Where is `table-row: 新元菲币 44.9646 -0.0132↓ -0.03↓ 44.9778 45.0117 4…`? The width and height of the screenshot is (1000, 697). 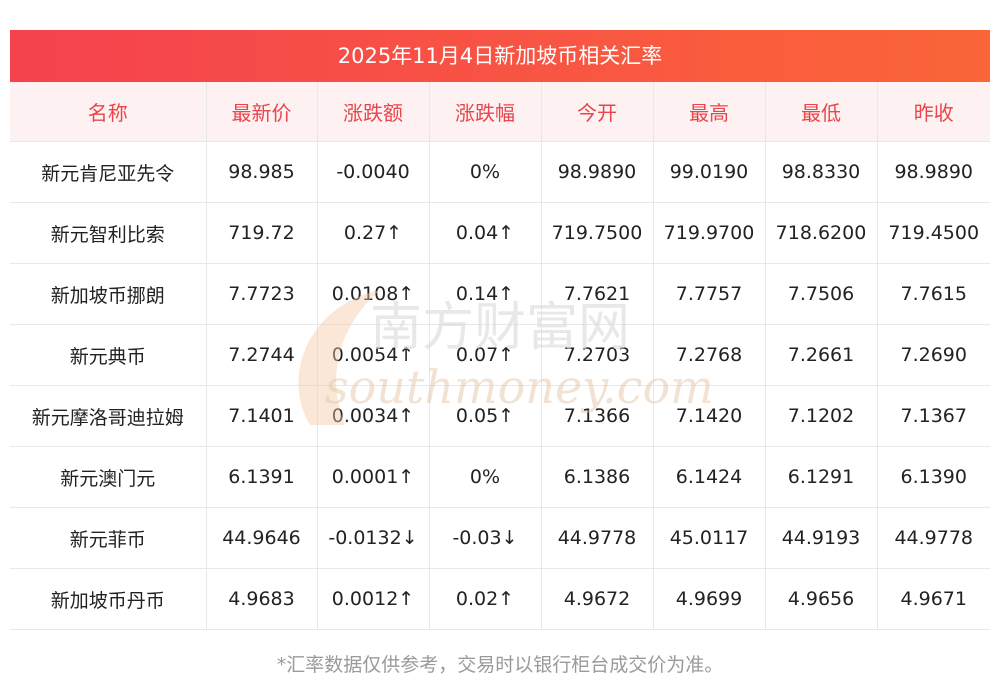
table-row: 新元菲币 44.9646 -0.0132↓ -0.03↓ 44.9778 45.0117 4… is located at coordinates (500, 538).